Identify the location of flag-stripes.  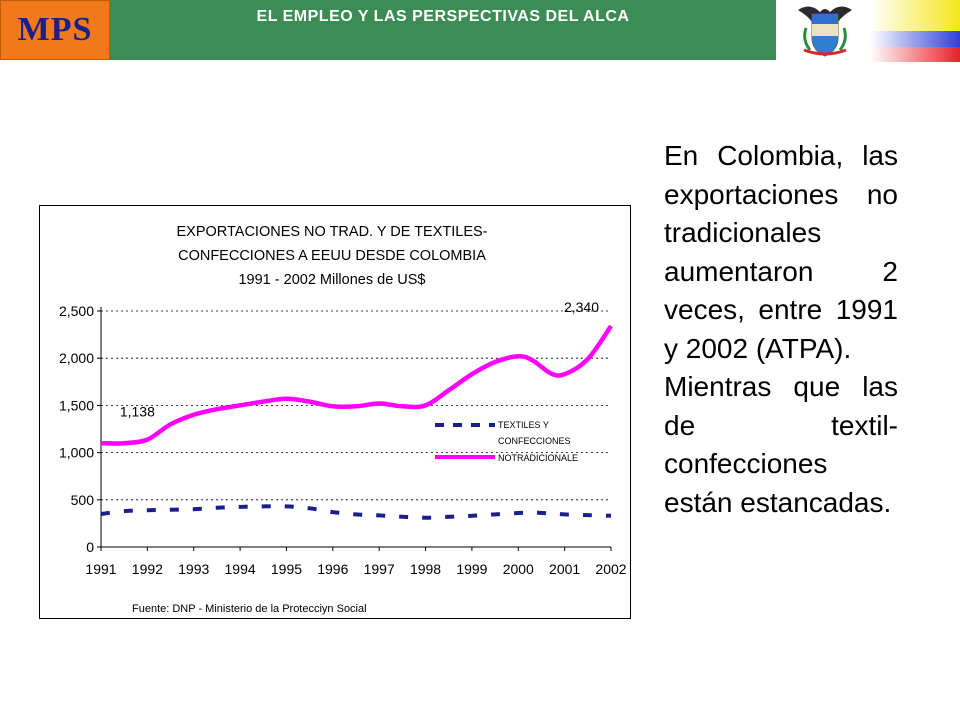
(915, 31).